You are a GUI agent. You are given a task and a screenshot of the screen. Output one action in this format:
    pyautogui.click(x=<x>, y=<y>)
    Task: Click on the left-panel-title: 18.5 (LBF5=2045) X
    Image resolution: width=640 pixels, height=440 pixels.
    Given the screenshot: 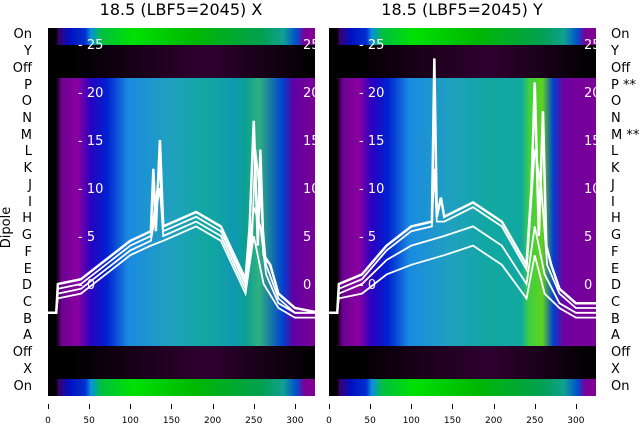 What is the action you would take?
    pyautogui.click(x=181, y=9)
    